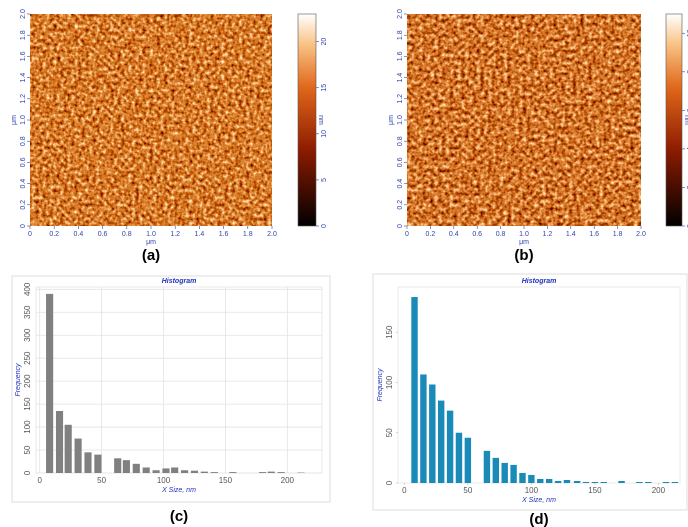 This screenshot has width=688, height=527. Describe the element at coordinates (523, 255) in the screenshot. I see `caption: (b)` at that location.